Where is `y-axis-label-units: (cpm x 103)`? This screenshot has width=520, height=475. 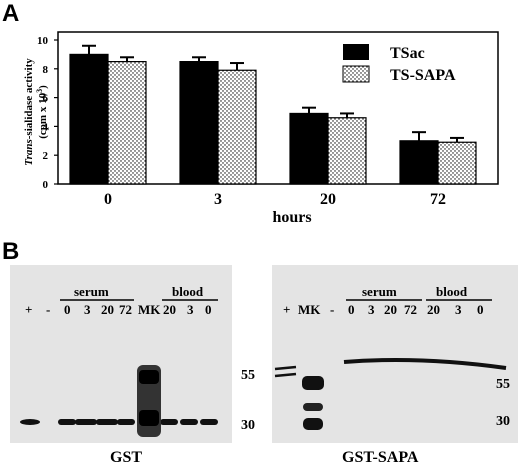 y-axis-label-units: (cpm x 103) is located at coordinates (42, 112).